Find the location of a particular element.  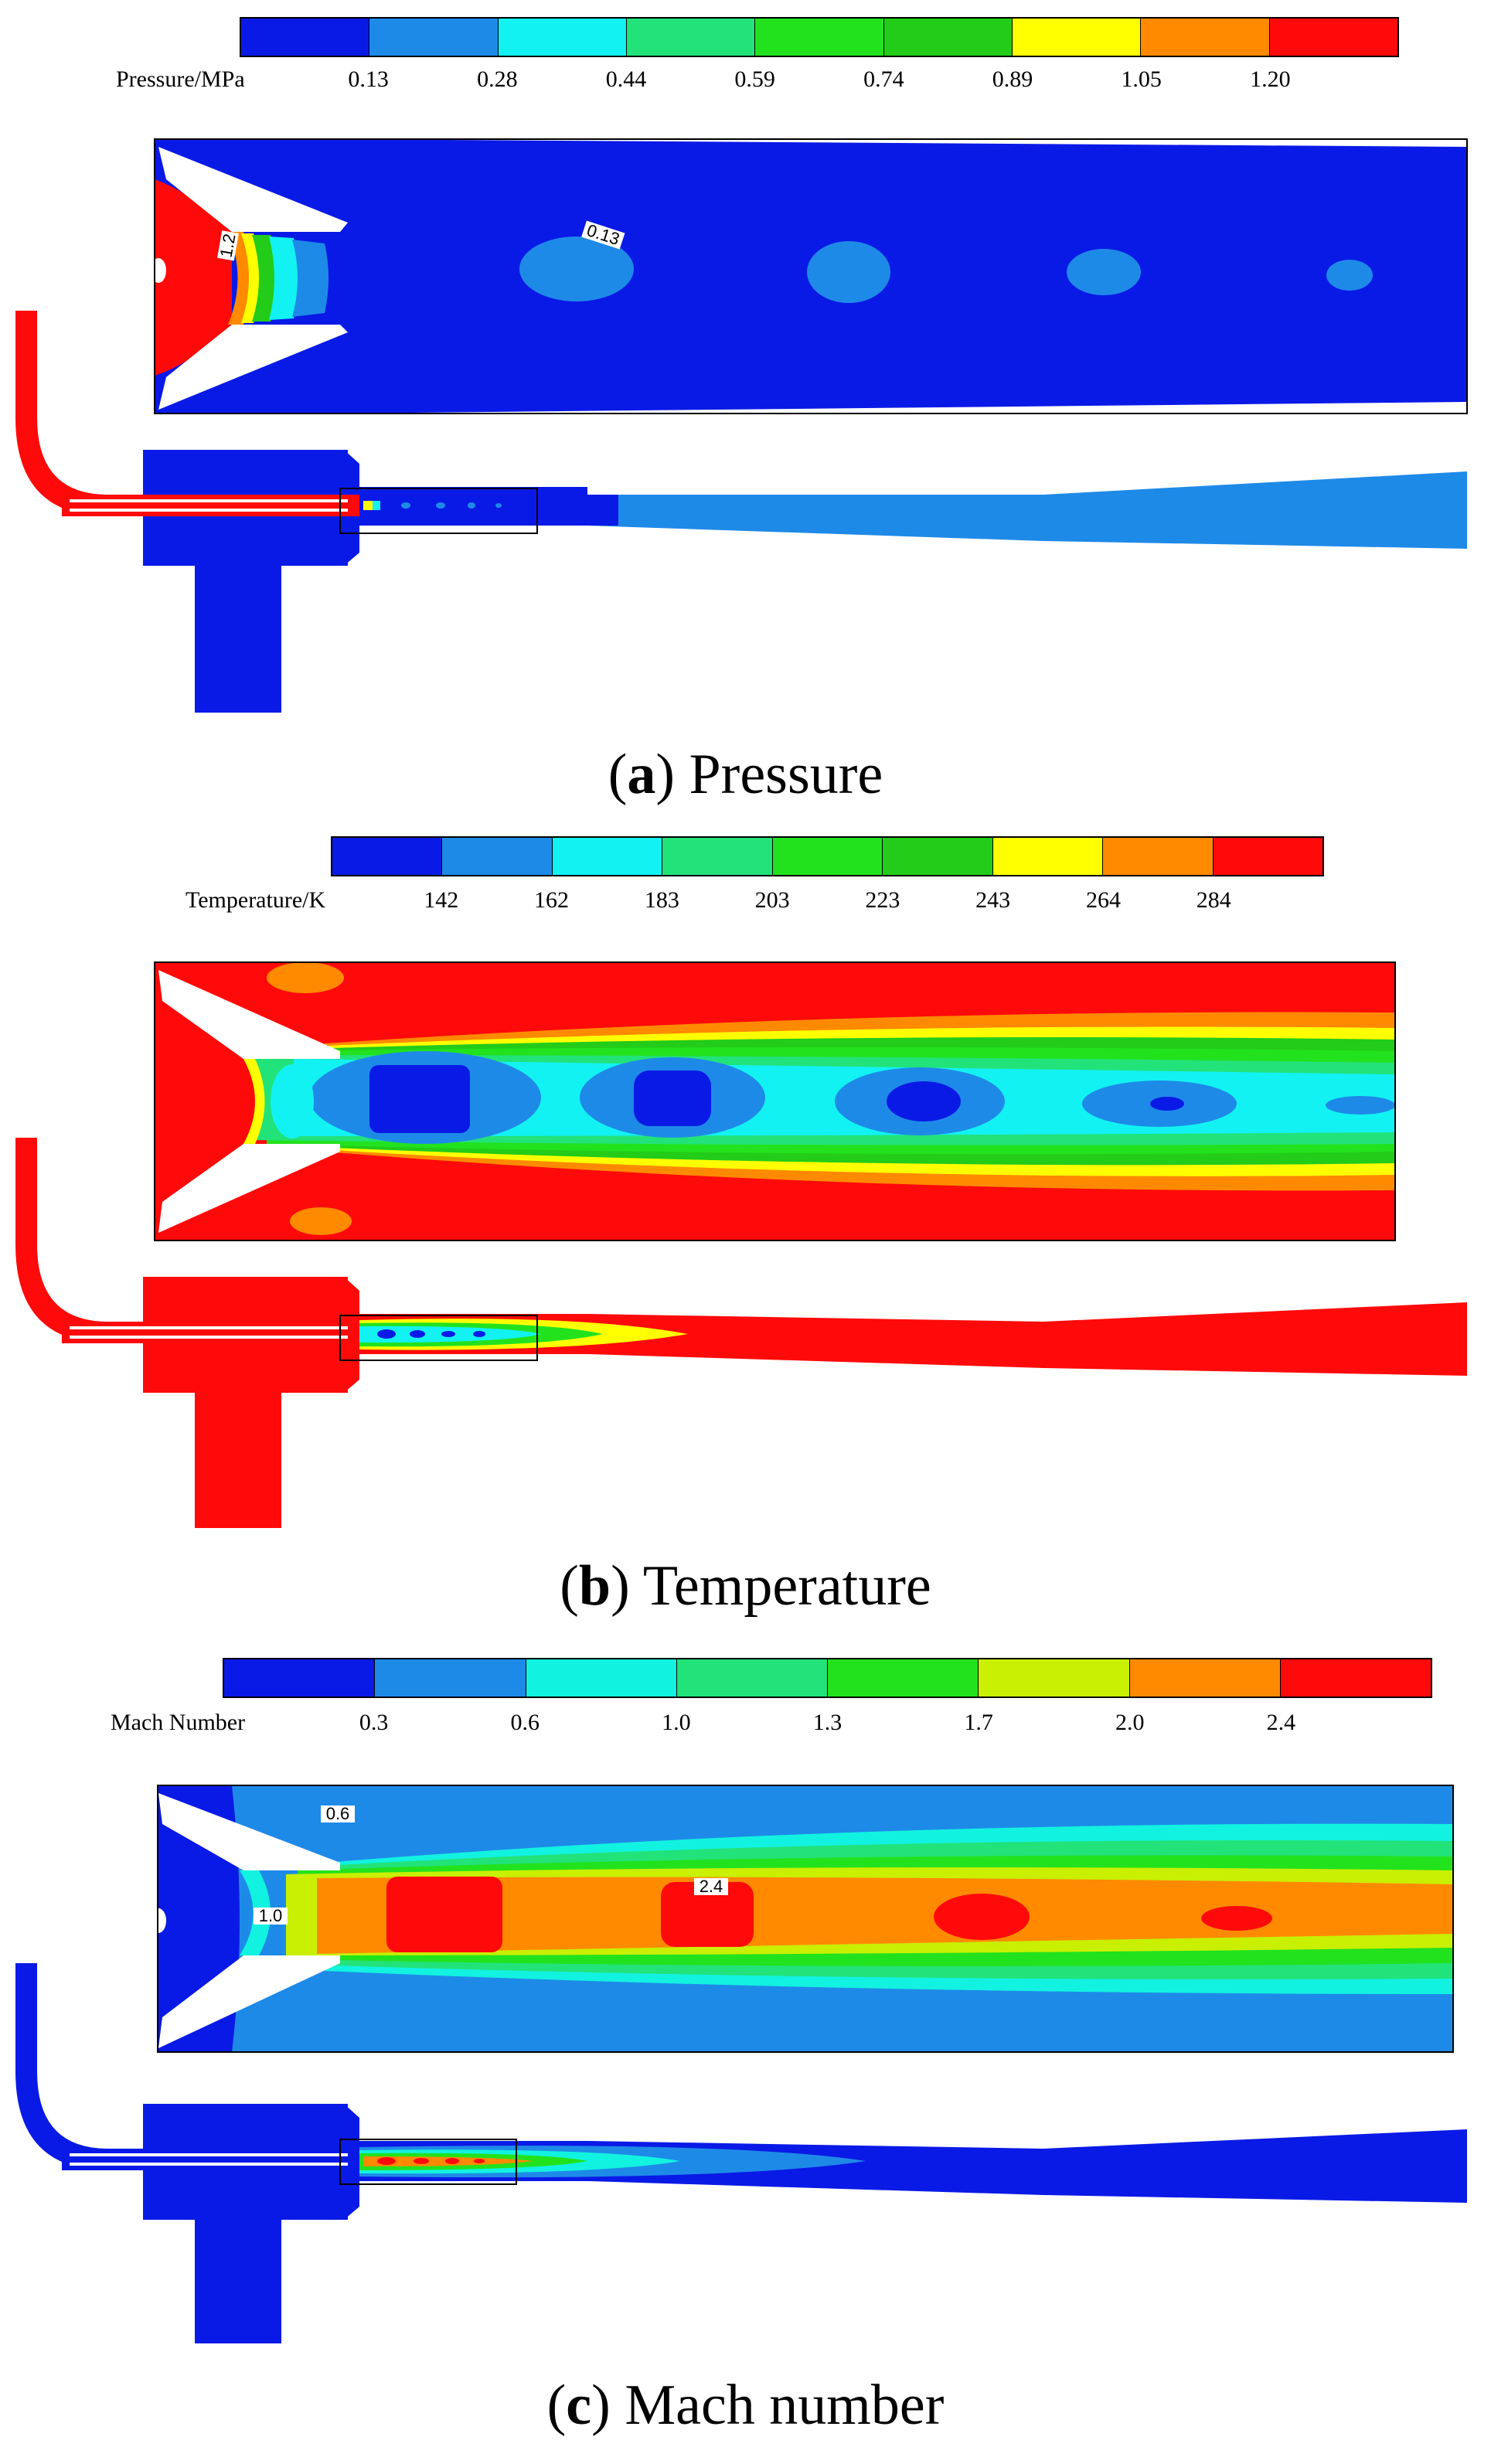

pressure-caption: (a) Pressure is located at coordinates (745, 774).